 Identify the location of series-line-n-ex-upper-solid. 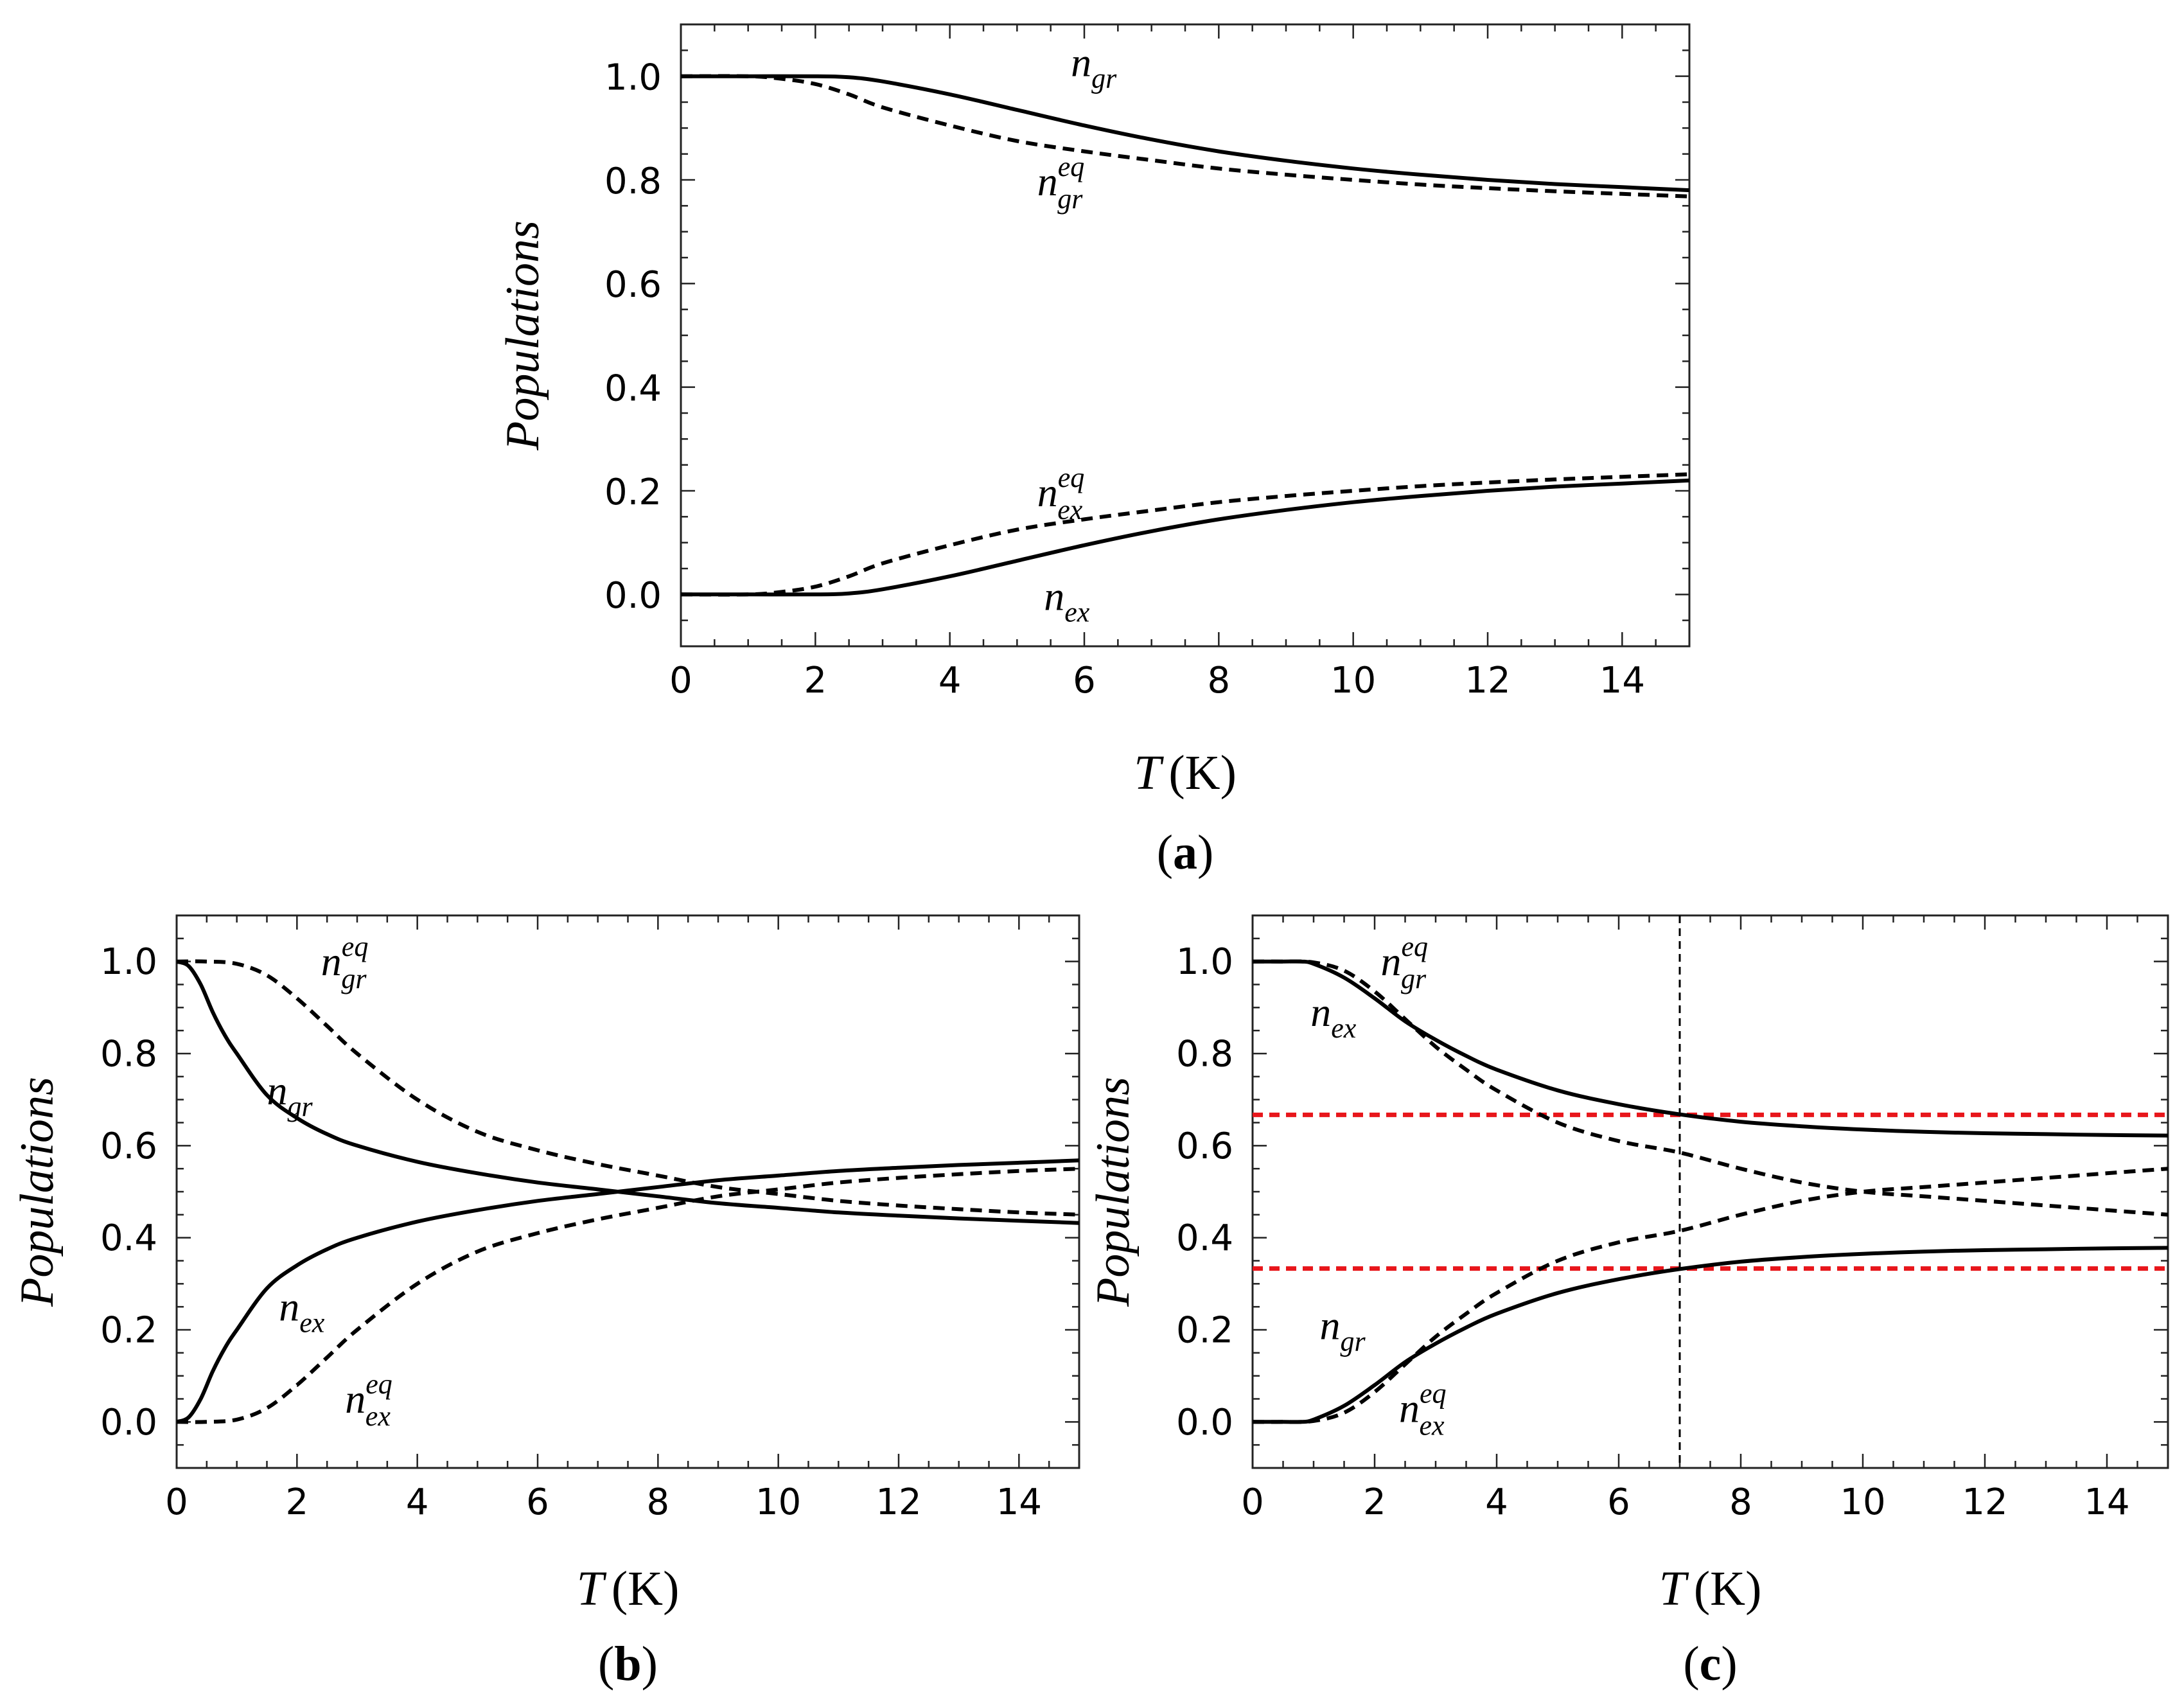
(1710, 1048).